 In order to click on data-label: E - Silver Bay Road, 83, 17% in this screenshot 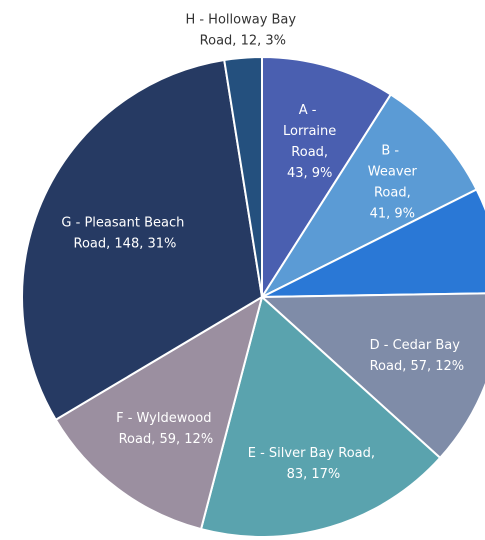, I will do `click(311, 464)`.